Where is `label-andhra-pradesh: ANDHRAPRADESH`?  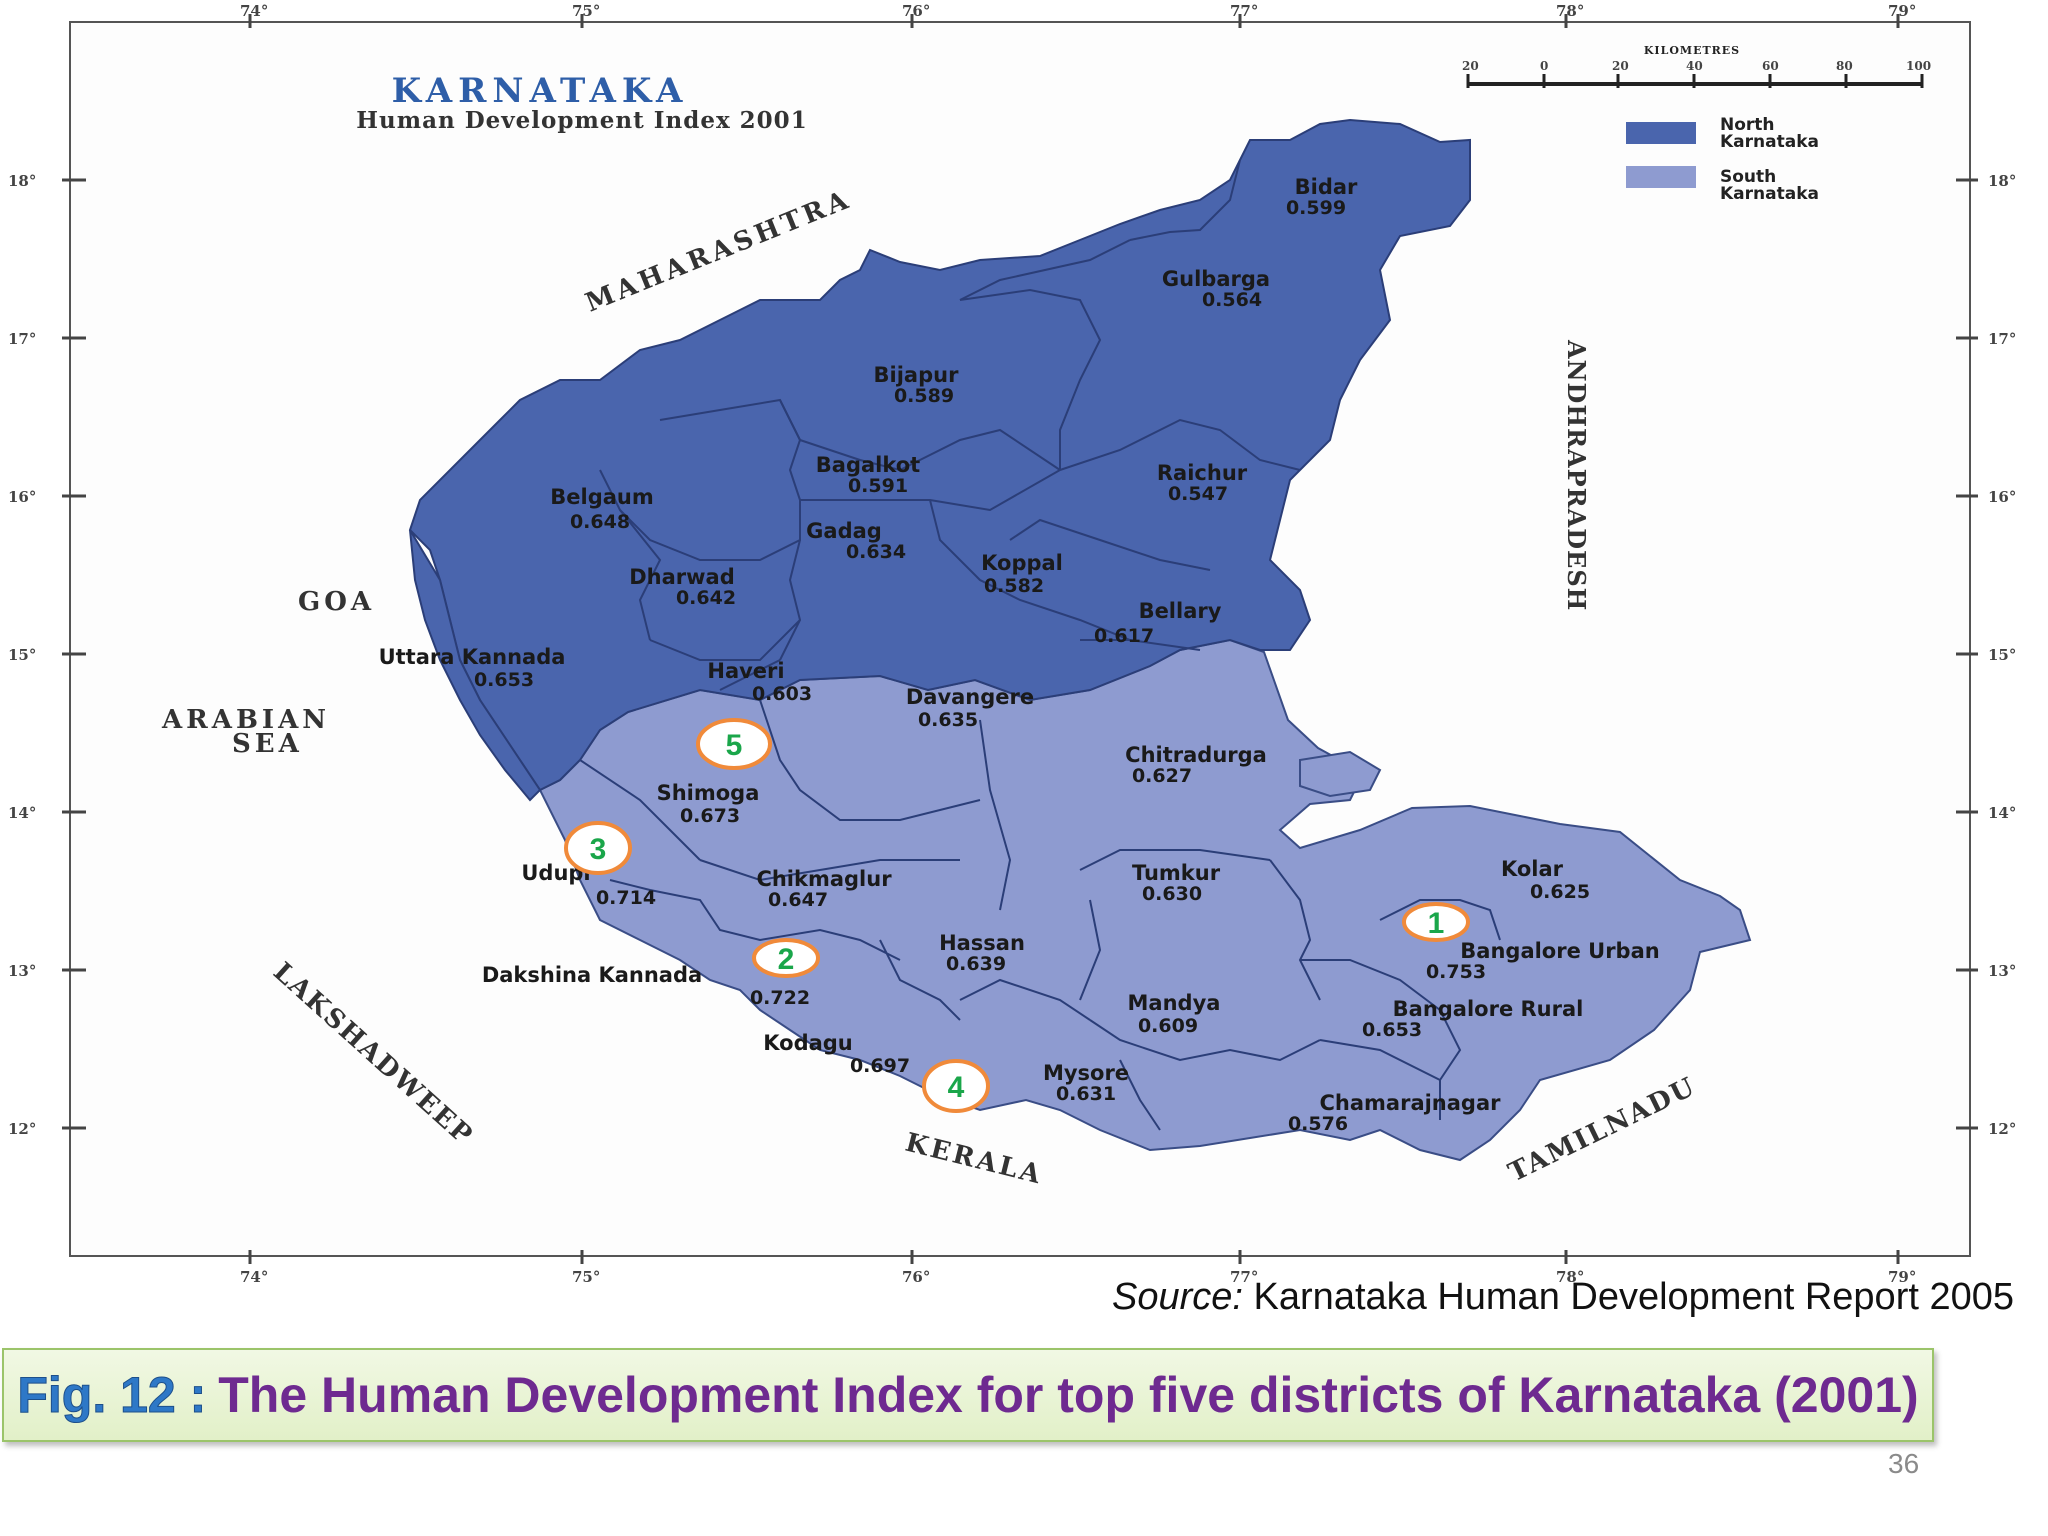
label-andhra-pradesh: ANDHRAPRADESH is located at coordinates (1576, 475).